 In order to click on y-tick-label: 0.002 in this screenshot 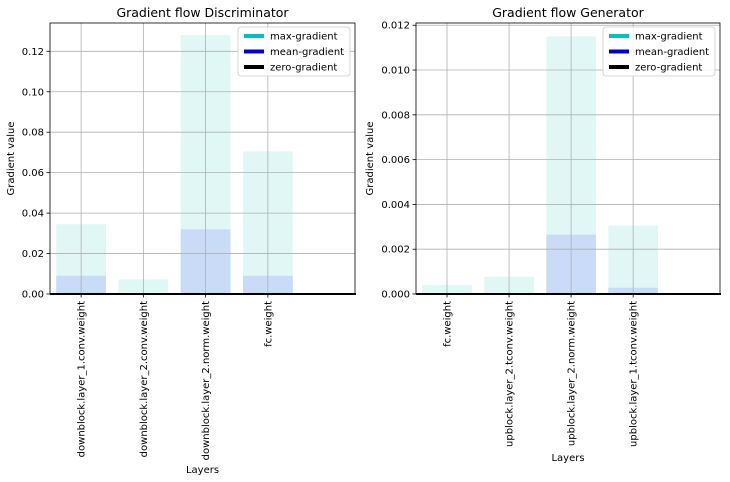, I will do `click(395, 250)`.